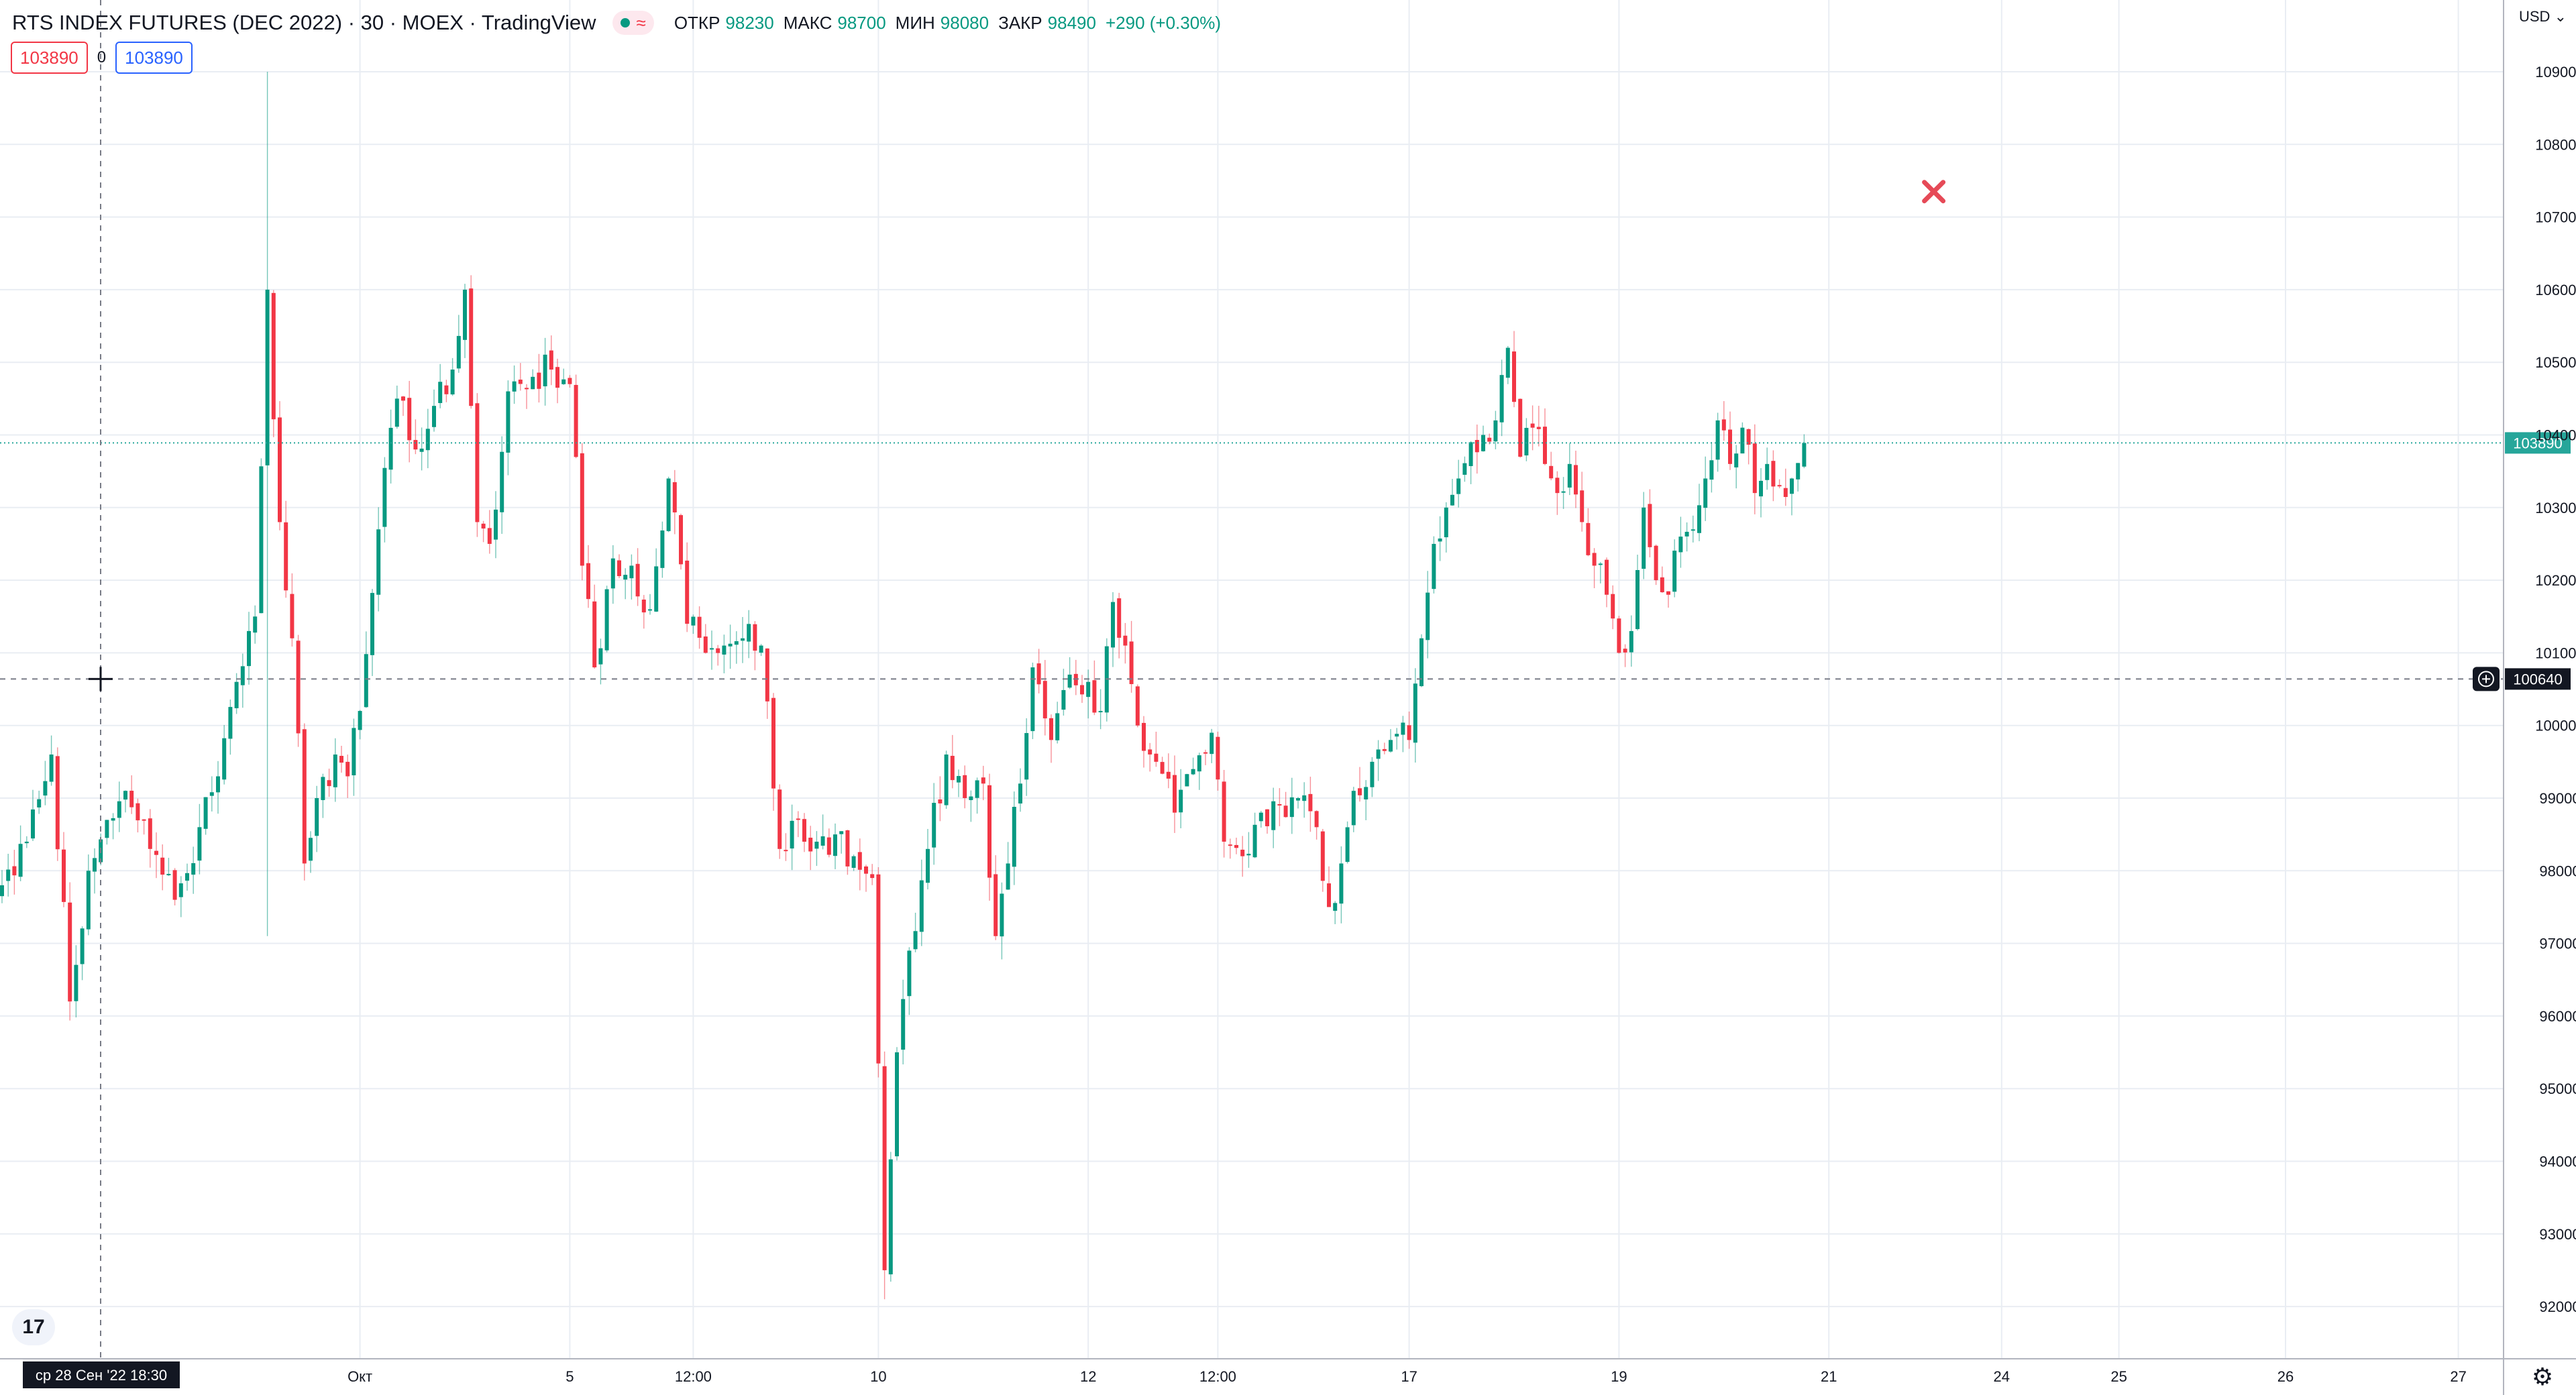 The height and width of the screenshot is (1395, 2576). I want to click on x-tick-label: 27, so click(2458, 1376).